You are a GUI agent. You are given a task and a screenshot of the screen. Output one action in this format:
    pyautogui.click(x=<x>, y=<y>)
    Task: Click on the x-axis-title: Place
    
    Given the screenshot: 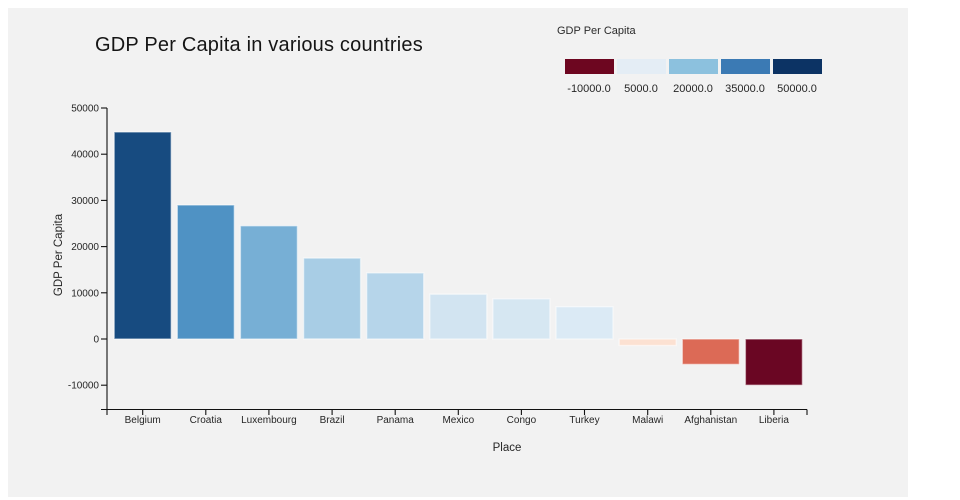 What is the action you would take?
    pyautogui.click(x=507, y=448)
    